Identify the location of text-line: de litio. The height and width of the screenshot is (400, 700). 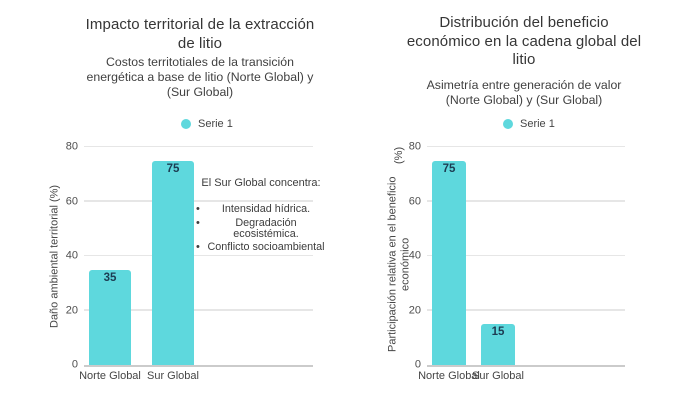
(200, 43).